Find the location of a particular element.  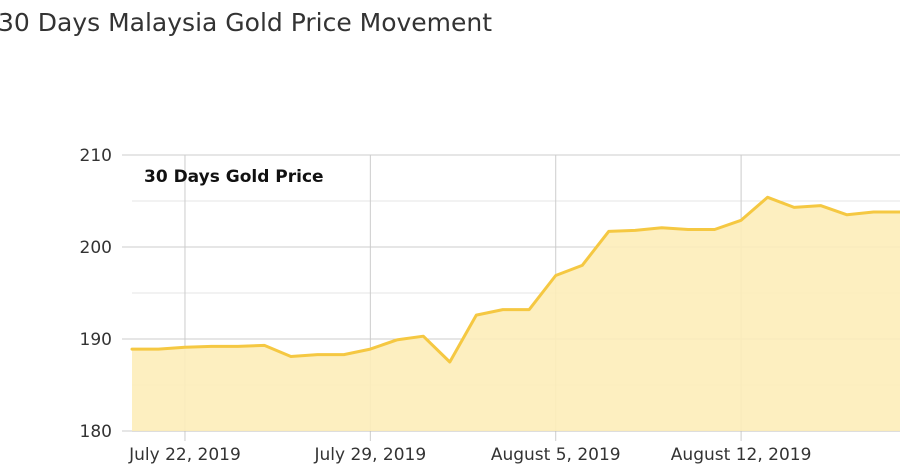

y-tick-label: 190 is located at coordinates (96, 340).